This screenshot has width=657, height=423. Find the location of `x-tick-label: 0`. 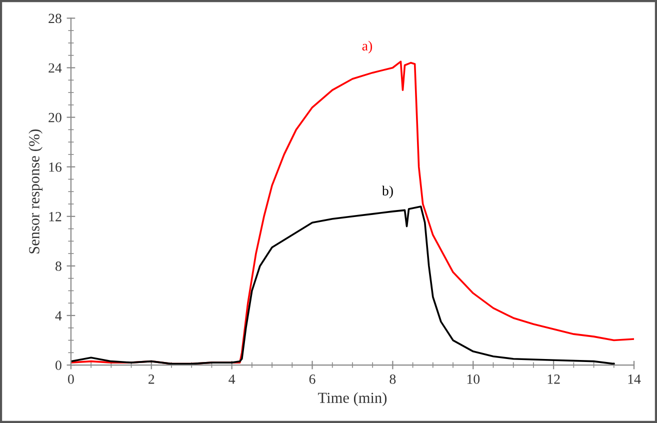

x-tick-label: 0 is located at coordinates (71, 379).